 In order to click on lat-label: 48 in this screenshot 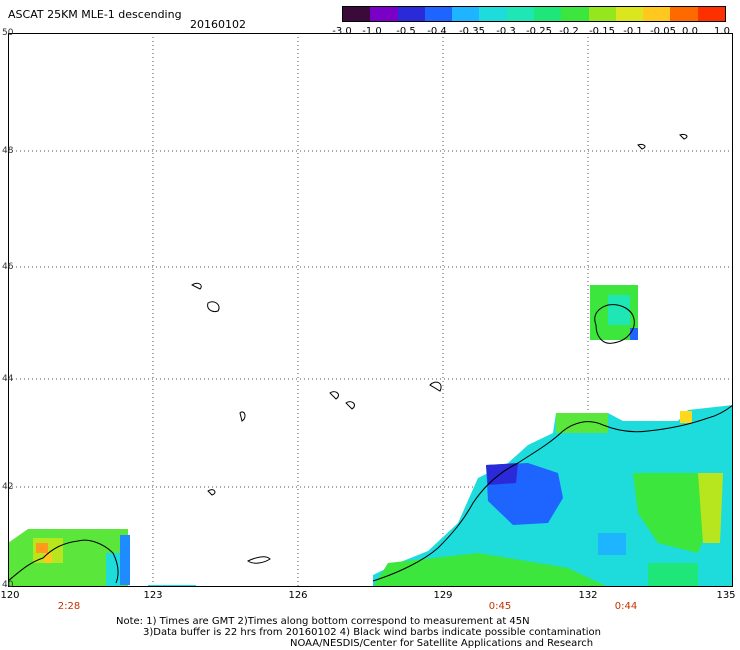, I will do `click(8, 151)`.